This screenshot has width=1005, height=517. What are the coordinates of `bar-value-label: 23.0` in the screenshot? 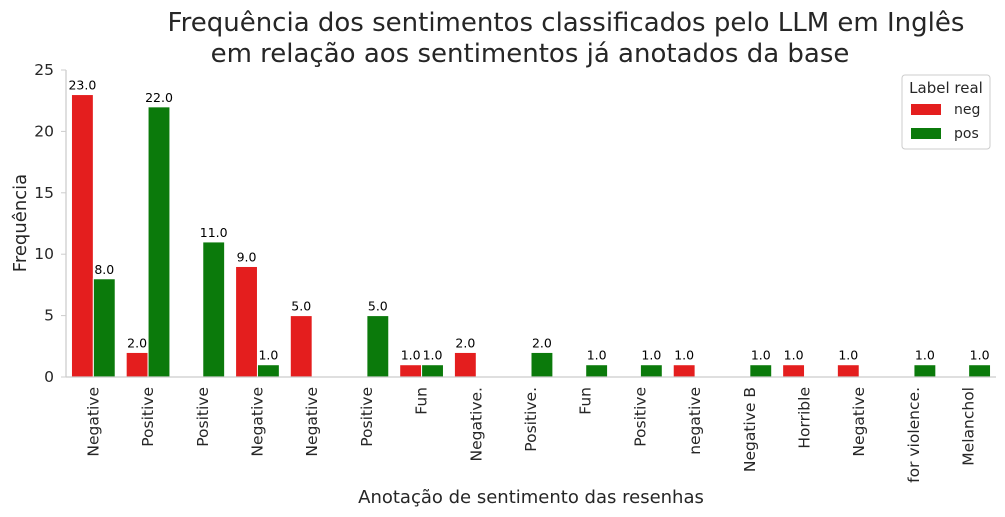 It's located at (82, 85).